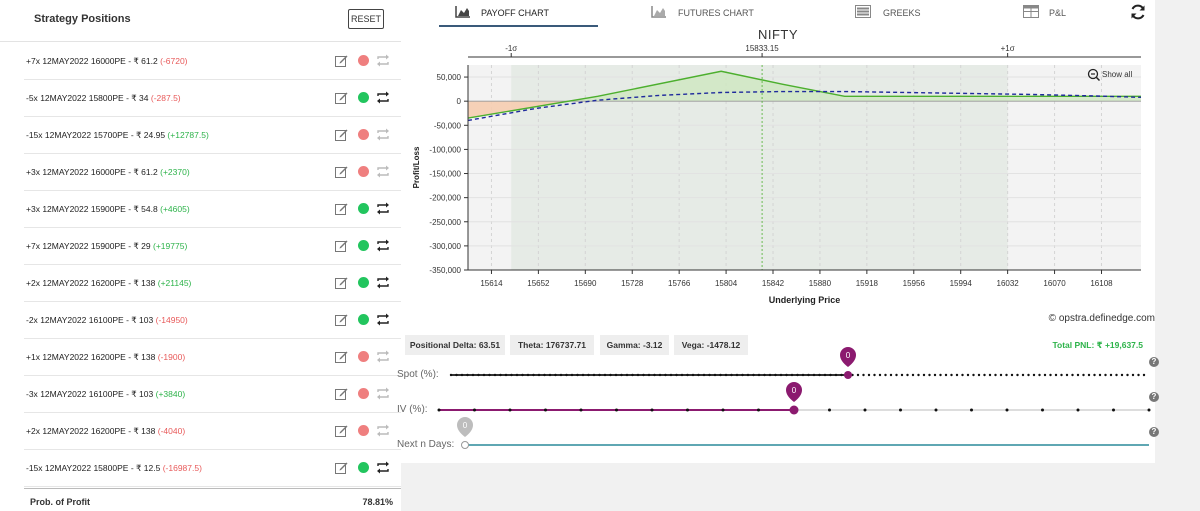 The height and width of the screenshot is (511, 1200). I want to click on days-slider: 0, so click(803, 433).